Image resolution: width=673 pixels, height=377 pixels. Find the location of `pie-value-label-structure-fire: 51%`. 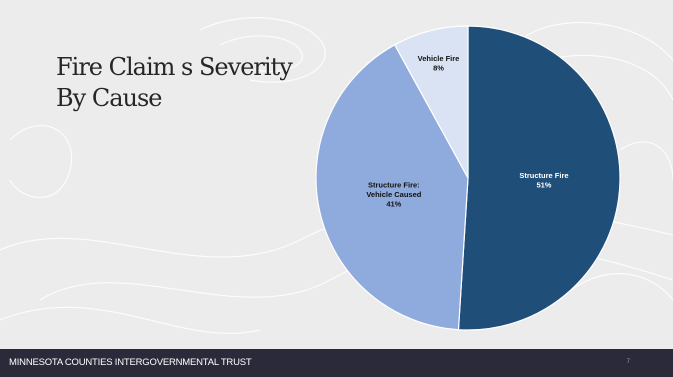

pie-value-label-structure-fire: 51% is located at coordinates (543, 185).